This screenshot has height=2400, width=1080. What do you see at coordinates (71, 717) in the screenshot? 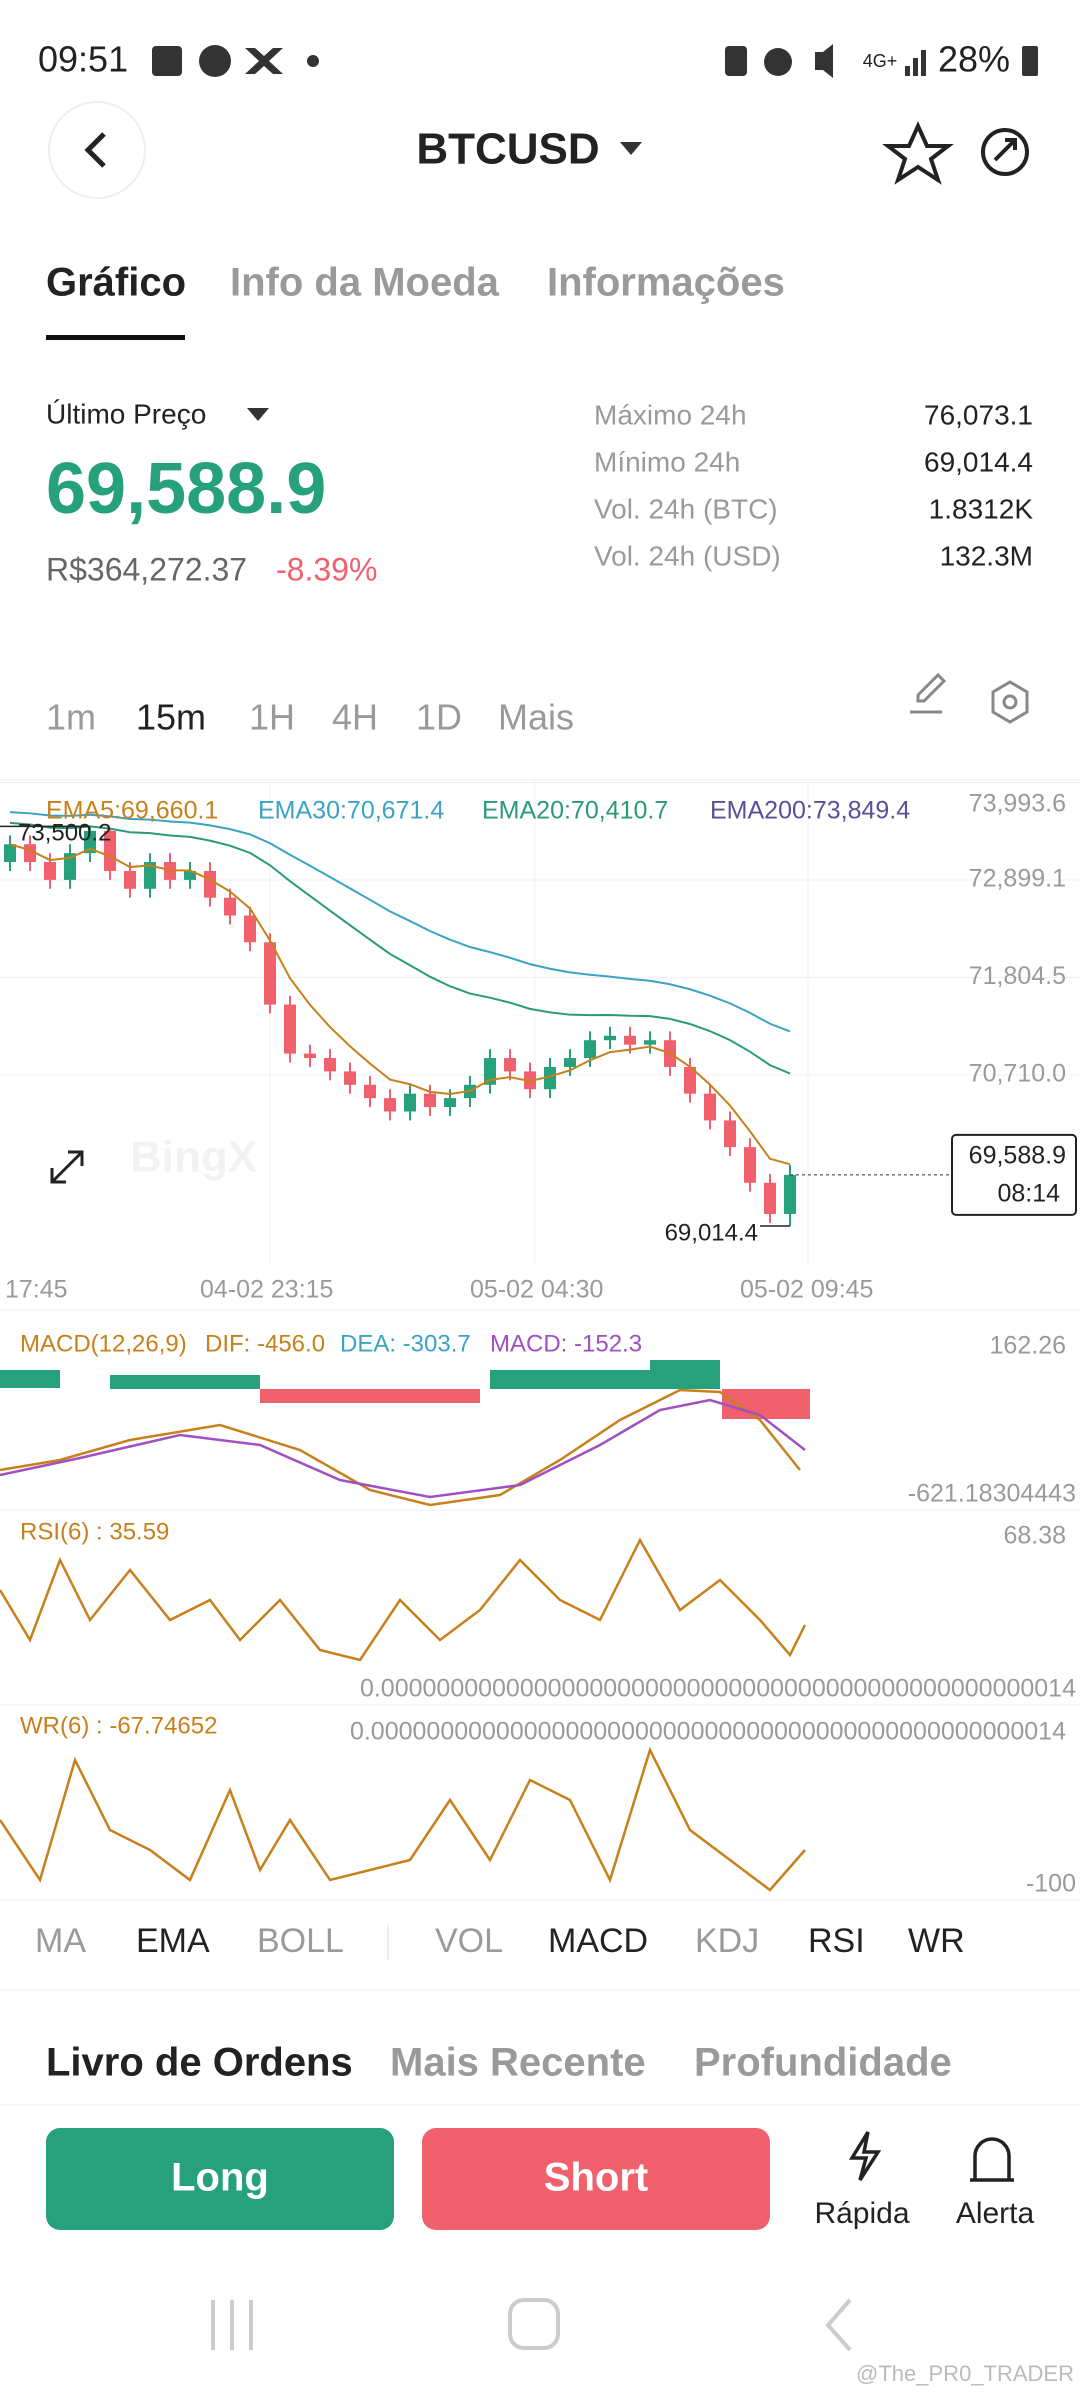
I see `timeframe: 1m` at bounding box center [71, 717].